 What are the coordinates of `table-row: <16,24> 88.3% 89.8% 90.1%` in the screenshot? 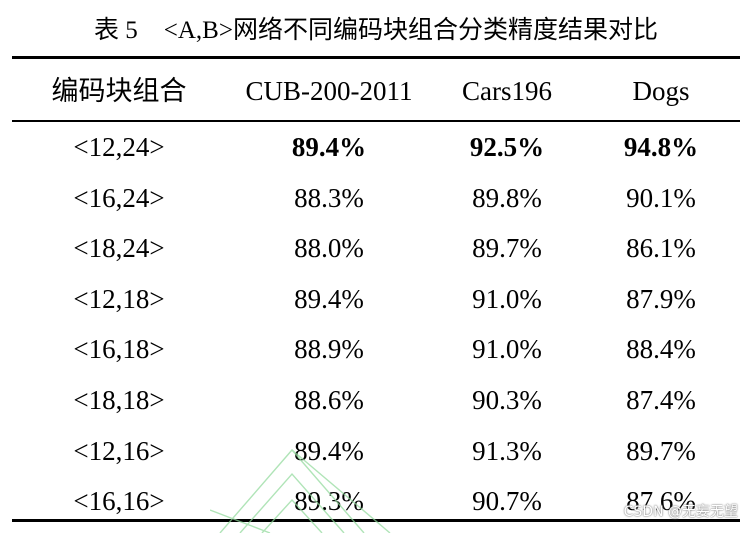 It's located at (376, 198).